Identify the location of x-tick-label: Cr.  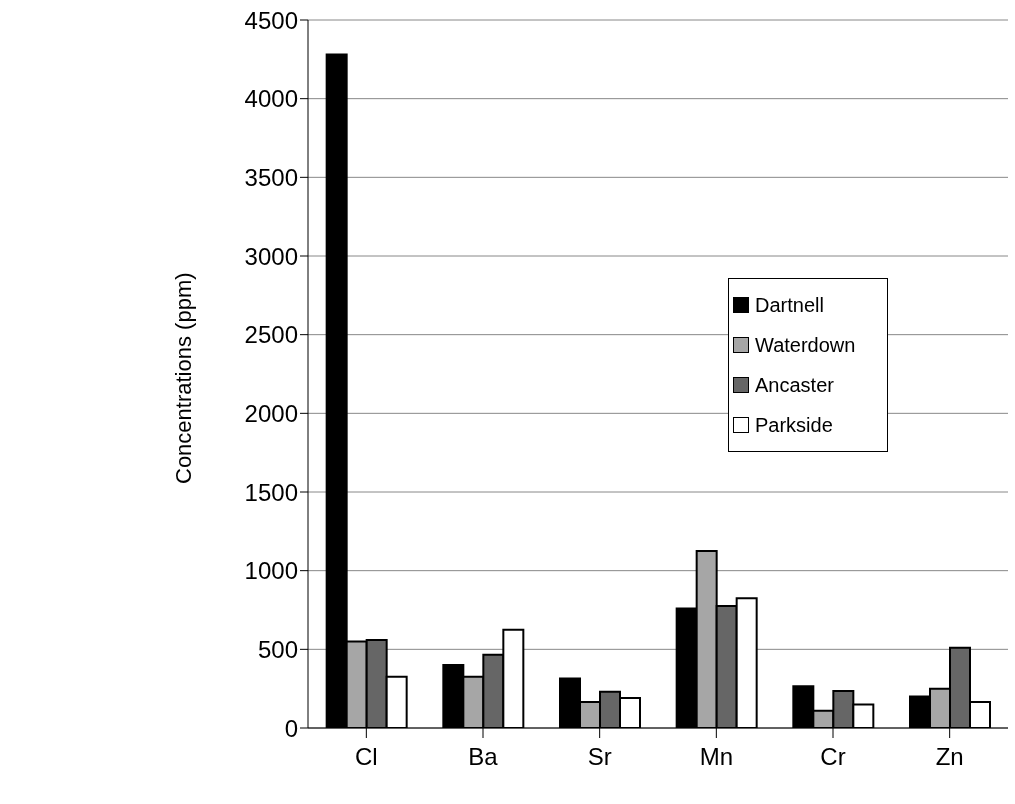
(833, 757).